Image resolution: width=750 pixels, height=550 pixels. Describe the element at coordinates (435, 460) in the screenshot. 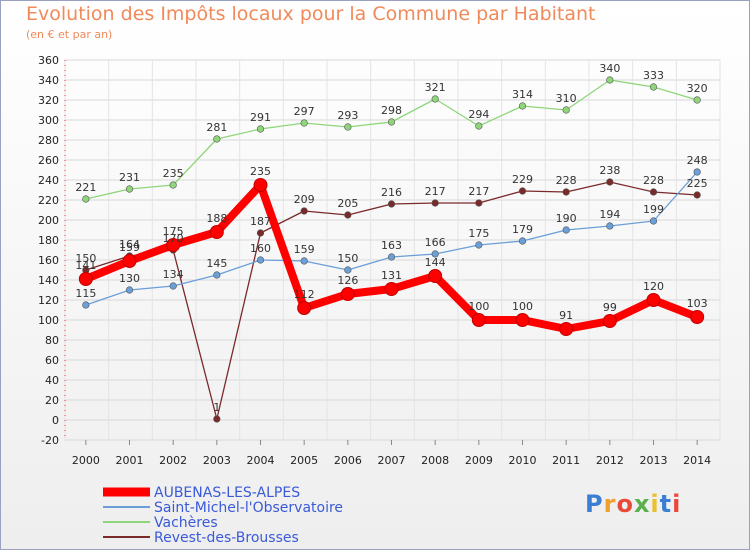

I see `x-tick-label: 2008` at that location.